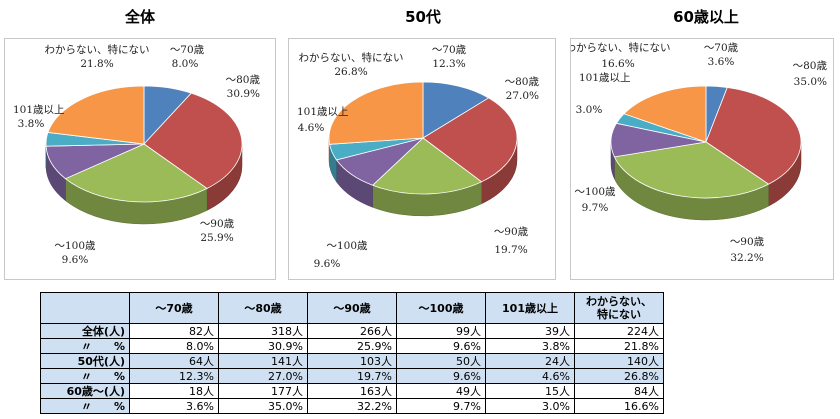  I want to click on table-cell: 27.0%, so click(263, 376).